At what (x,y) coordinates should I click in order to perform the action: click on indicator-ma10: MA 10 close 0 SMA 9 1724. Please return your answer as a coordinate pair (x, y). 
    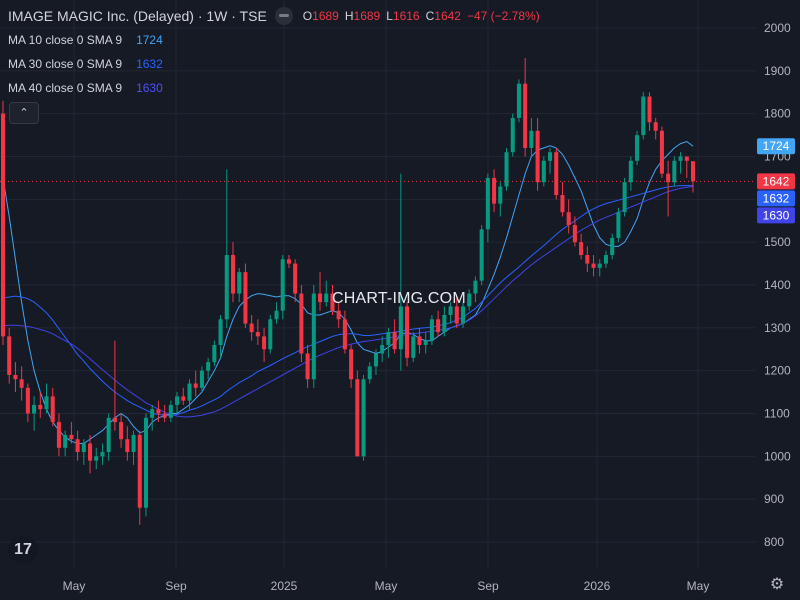
    Looking at the image, I should click on (85, 40).